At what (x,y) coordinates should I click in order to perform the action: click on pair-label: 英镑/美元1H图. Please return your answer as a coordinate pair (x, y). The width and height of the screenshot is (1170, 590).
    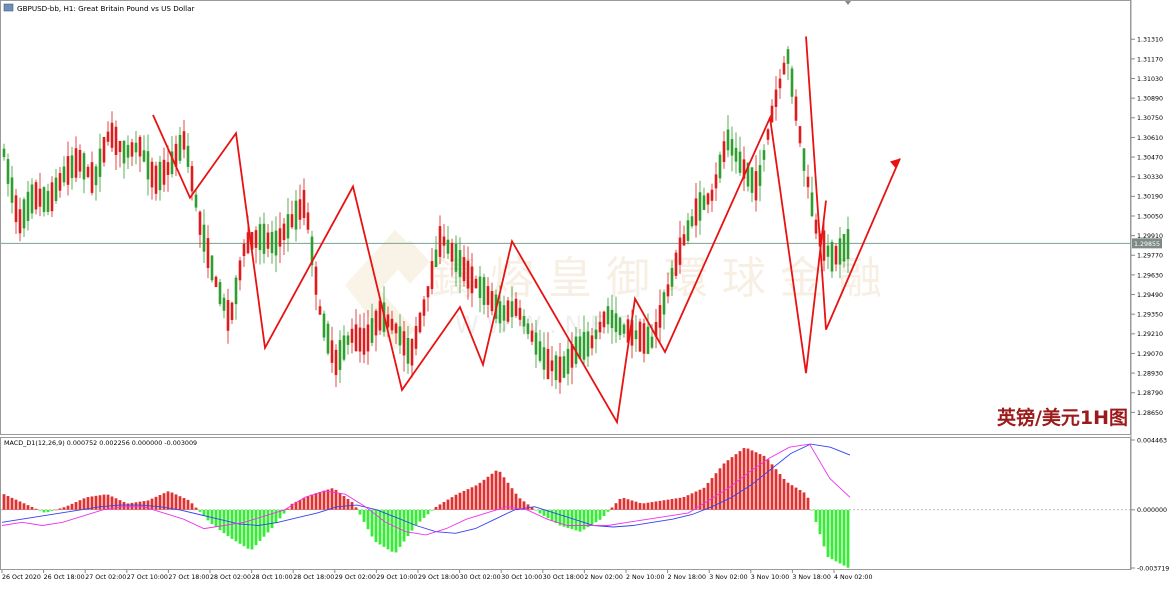
    Looking at the image, I should click on (1062, 417).